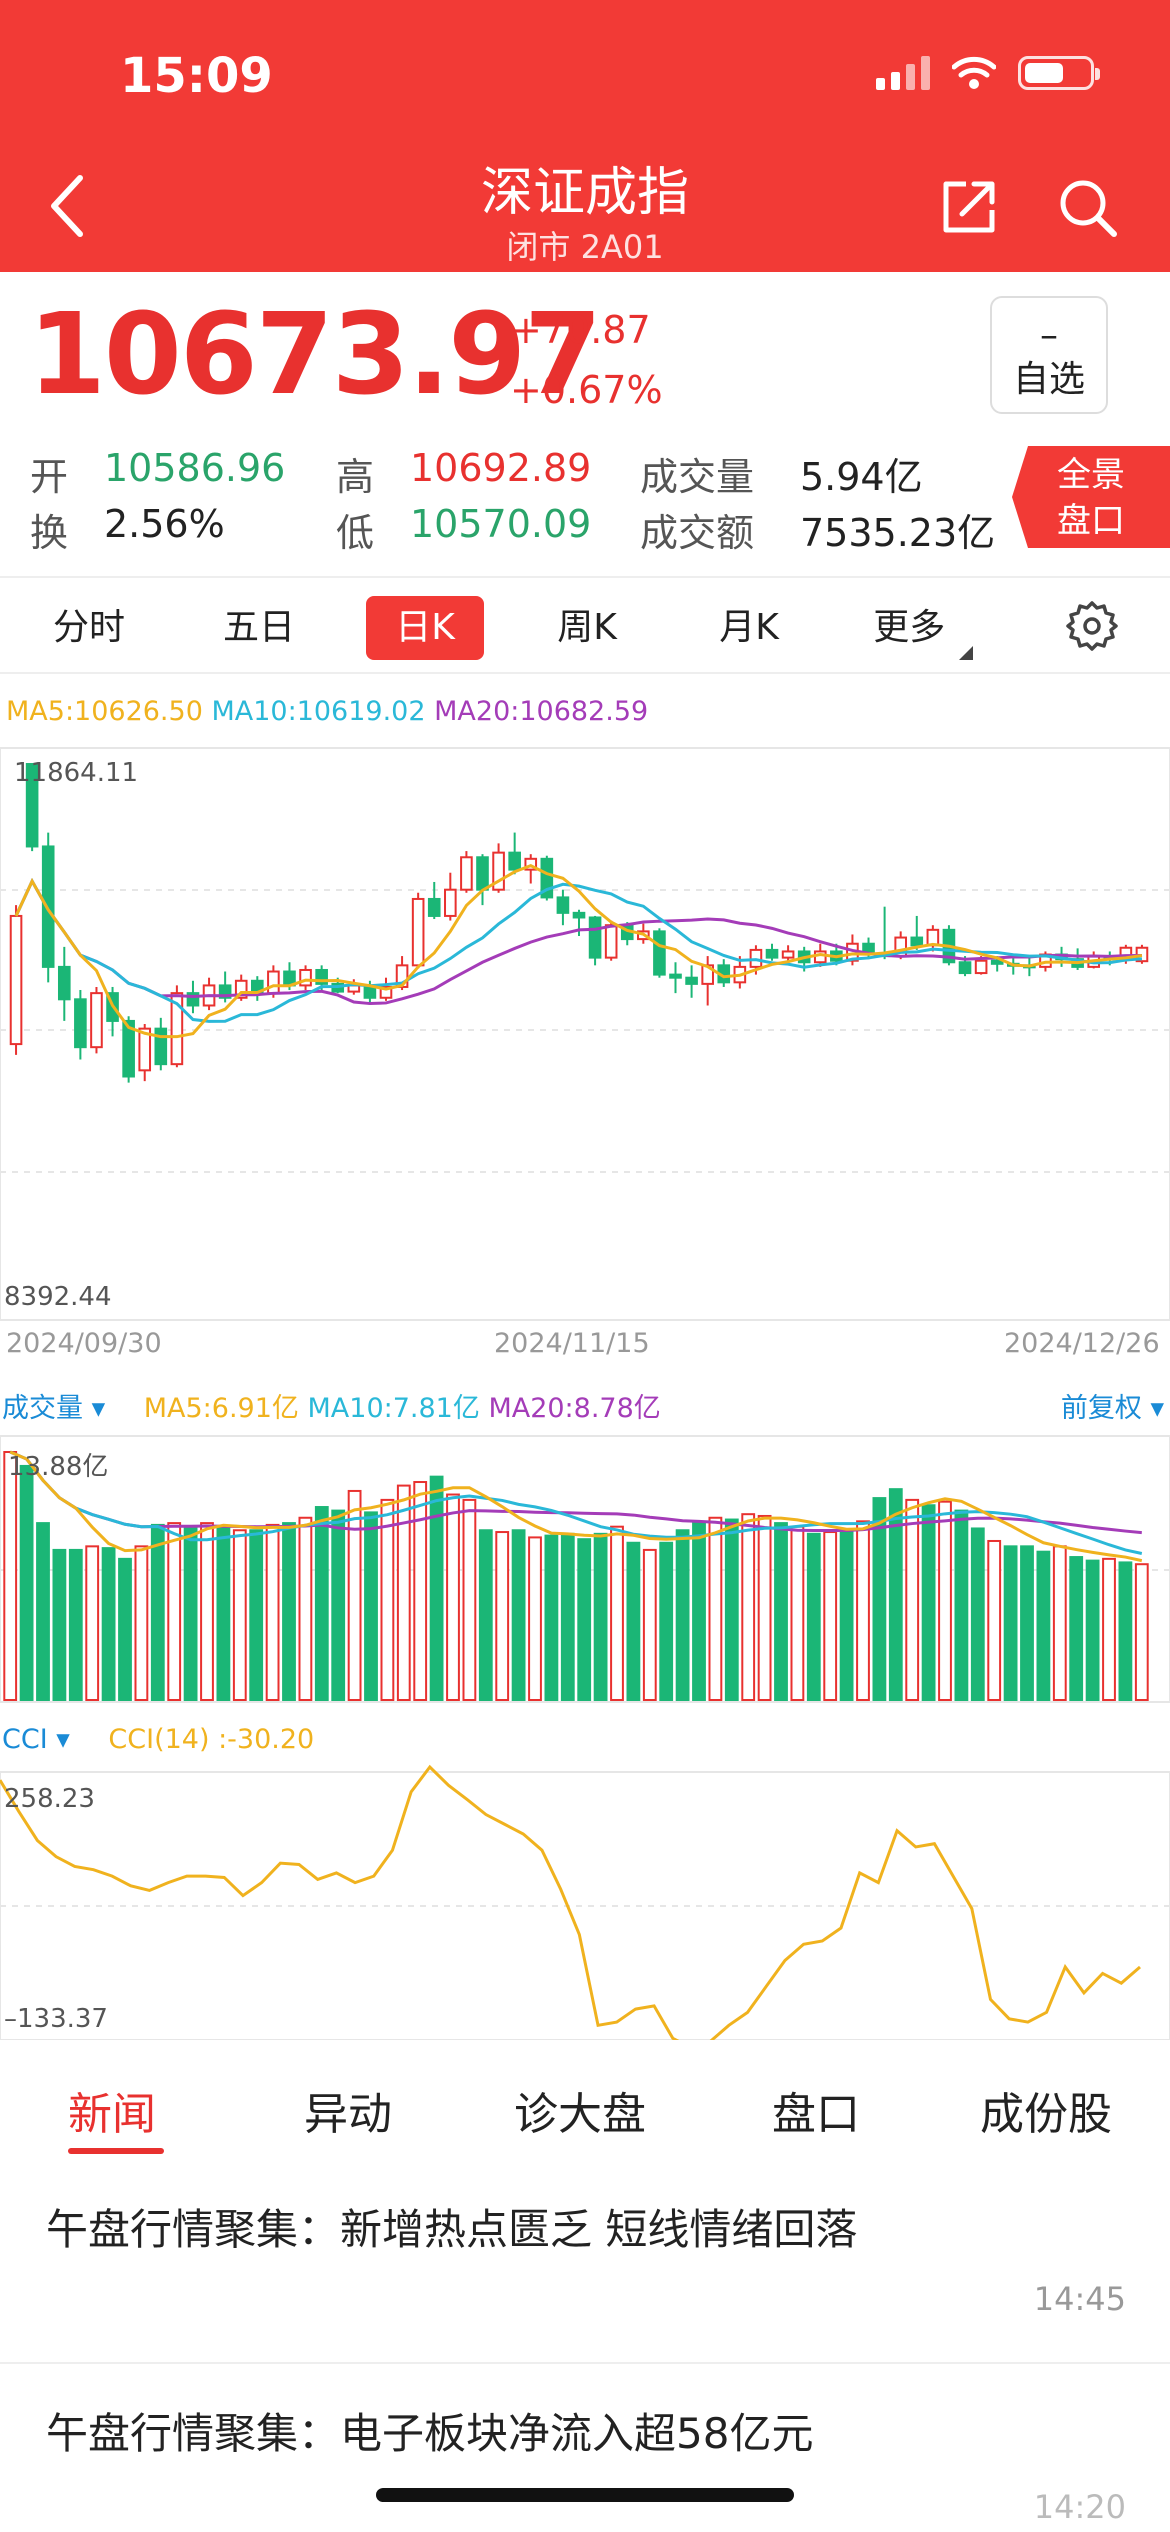 Image resolution: width=1170 pixels, height=2532 pixels. What do you see at coordinates (580, 2114) in the screenshot?
I see `tab-diagnosis: 诊大盘` at bounding box center [580, 2114].